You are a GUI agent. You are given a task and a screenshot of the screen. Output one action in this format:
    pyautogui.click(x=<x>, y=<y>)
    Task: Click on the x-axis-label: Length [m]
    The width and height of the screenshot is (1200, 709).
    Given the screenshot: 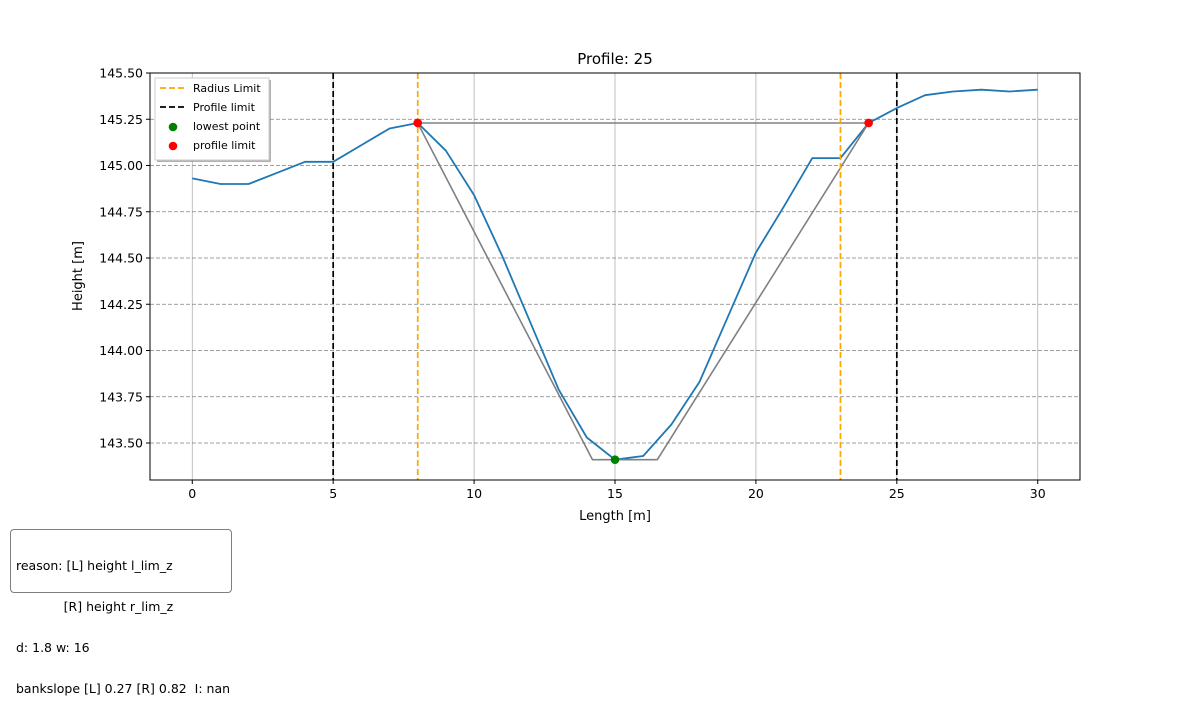 What is the action you would take?
    pyautogui.click(x=615, y=516)
    